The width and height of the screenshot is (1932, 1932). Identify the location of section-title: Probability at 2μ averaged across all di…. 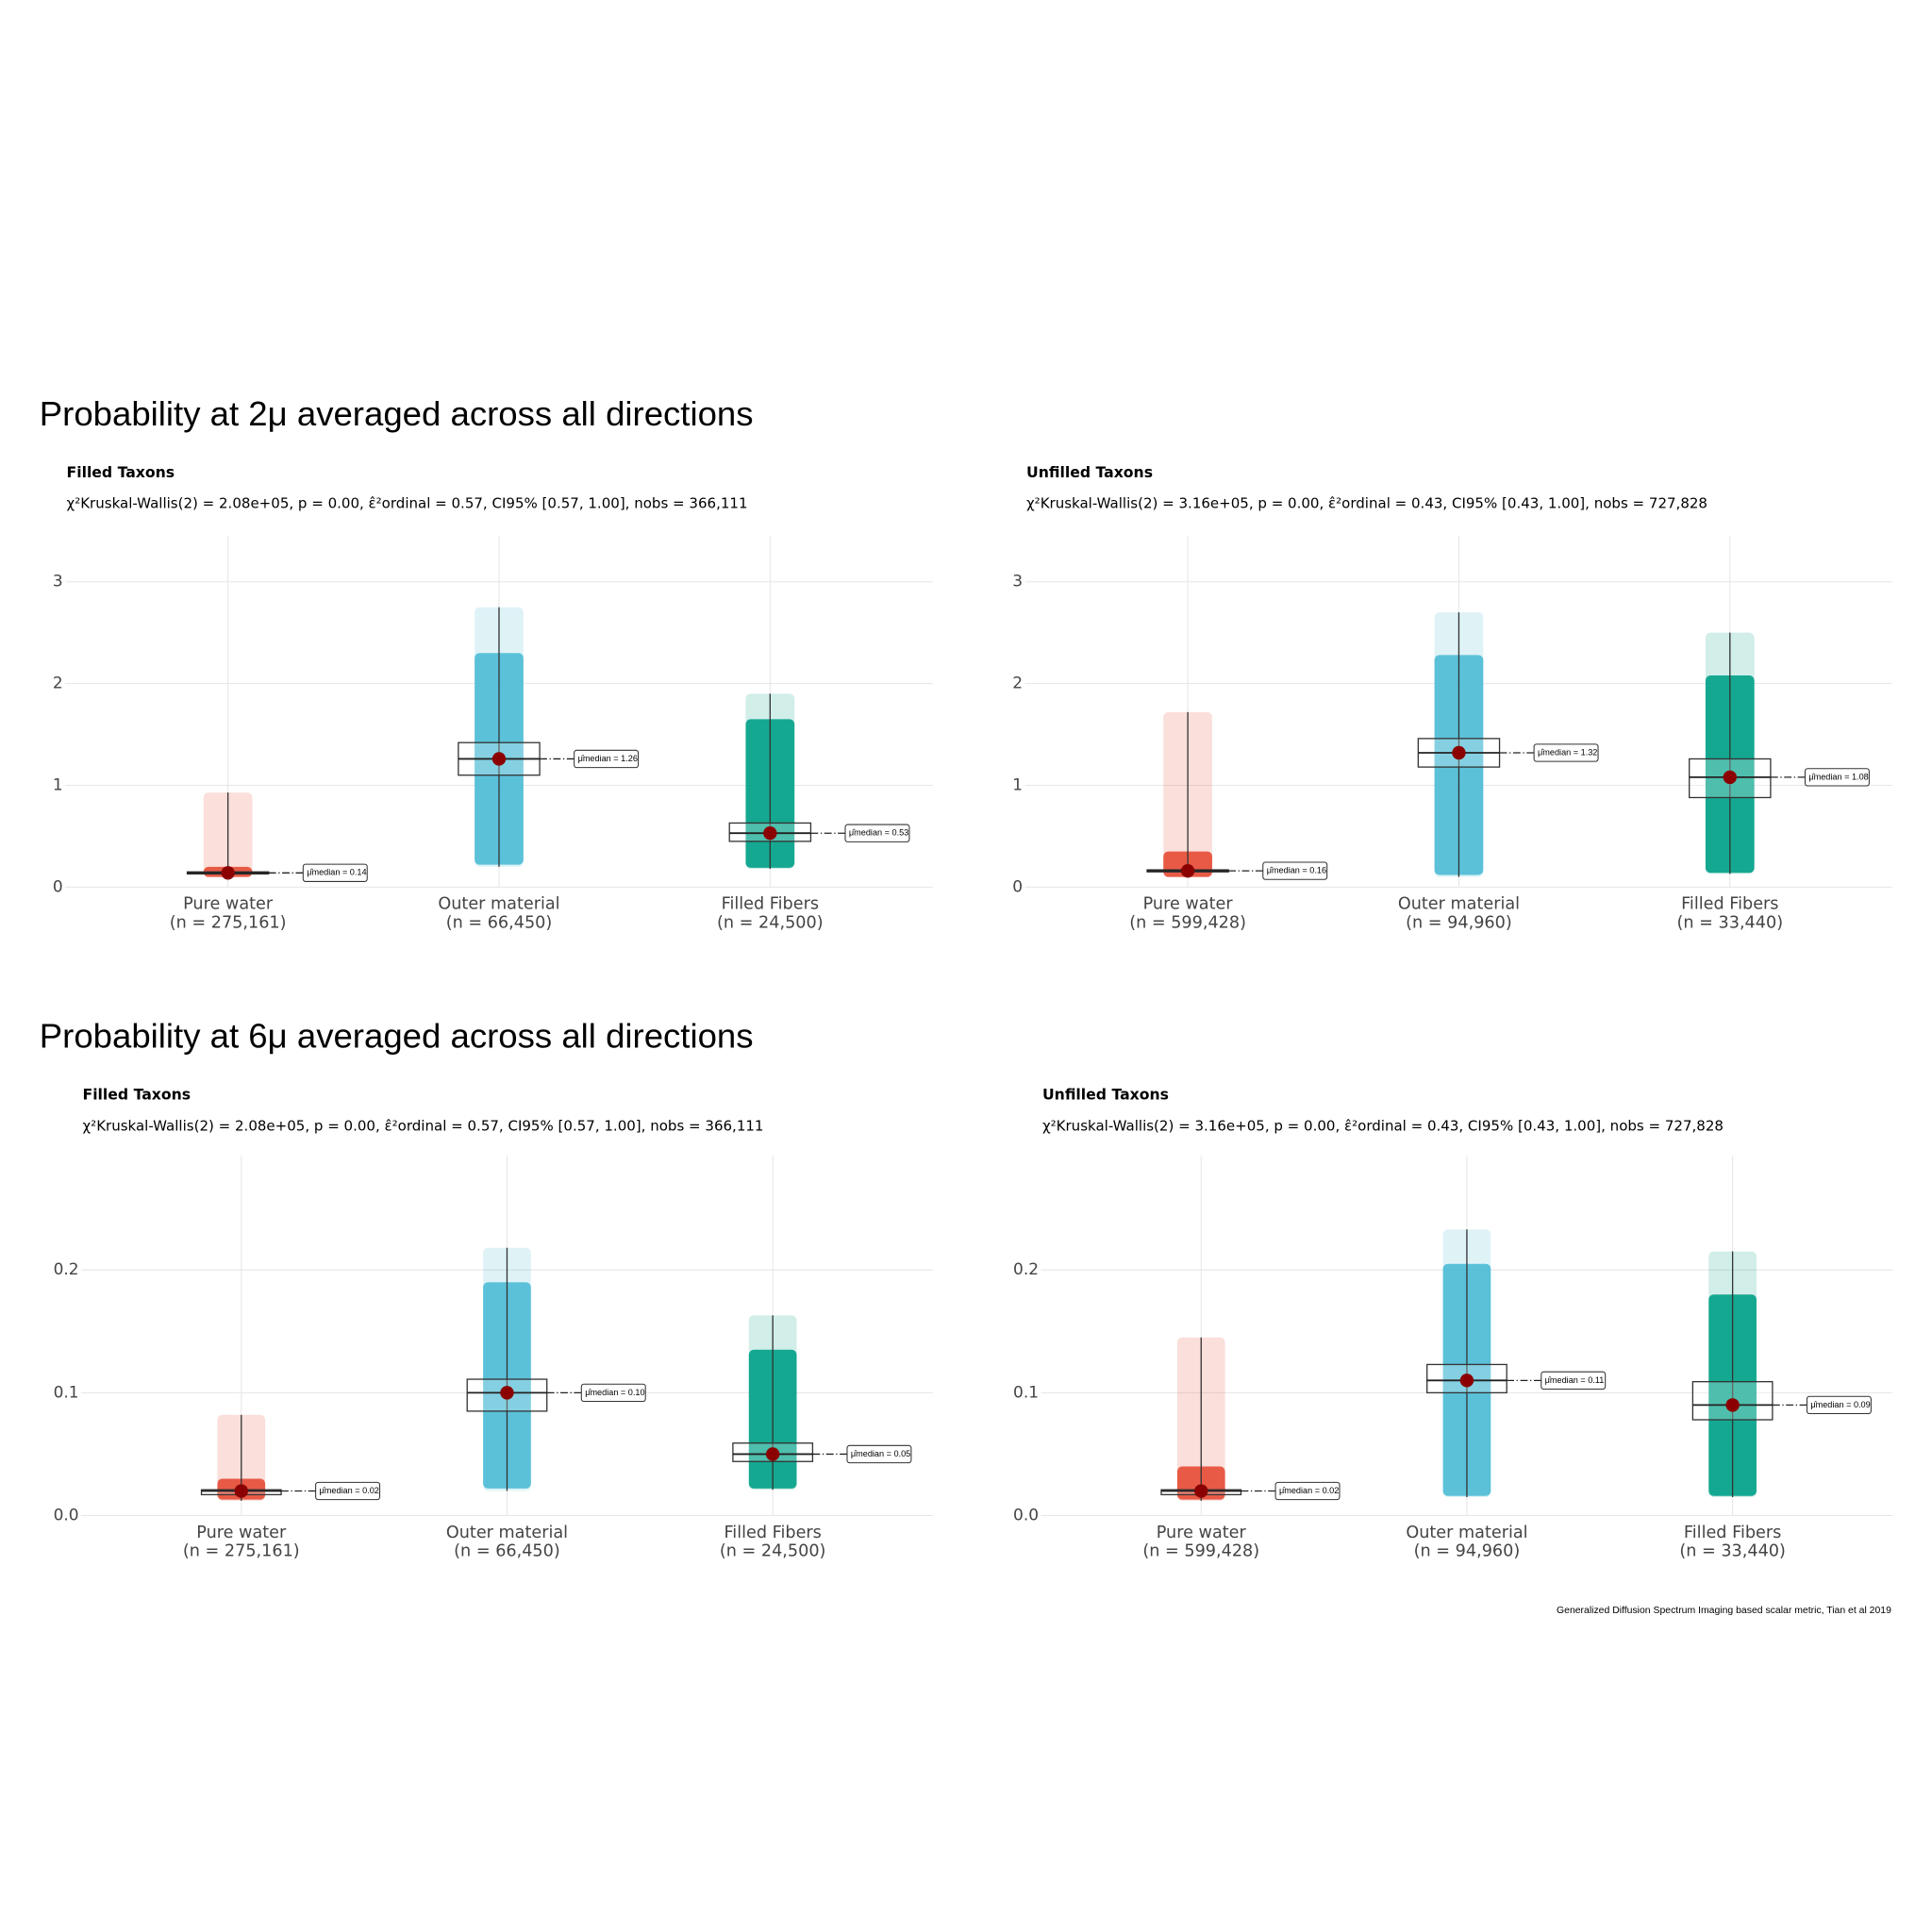
(397, 413).